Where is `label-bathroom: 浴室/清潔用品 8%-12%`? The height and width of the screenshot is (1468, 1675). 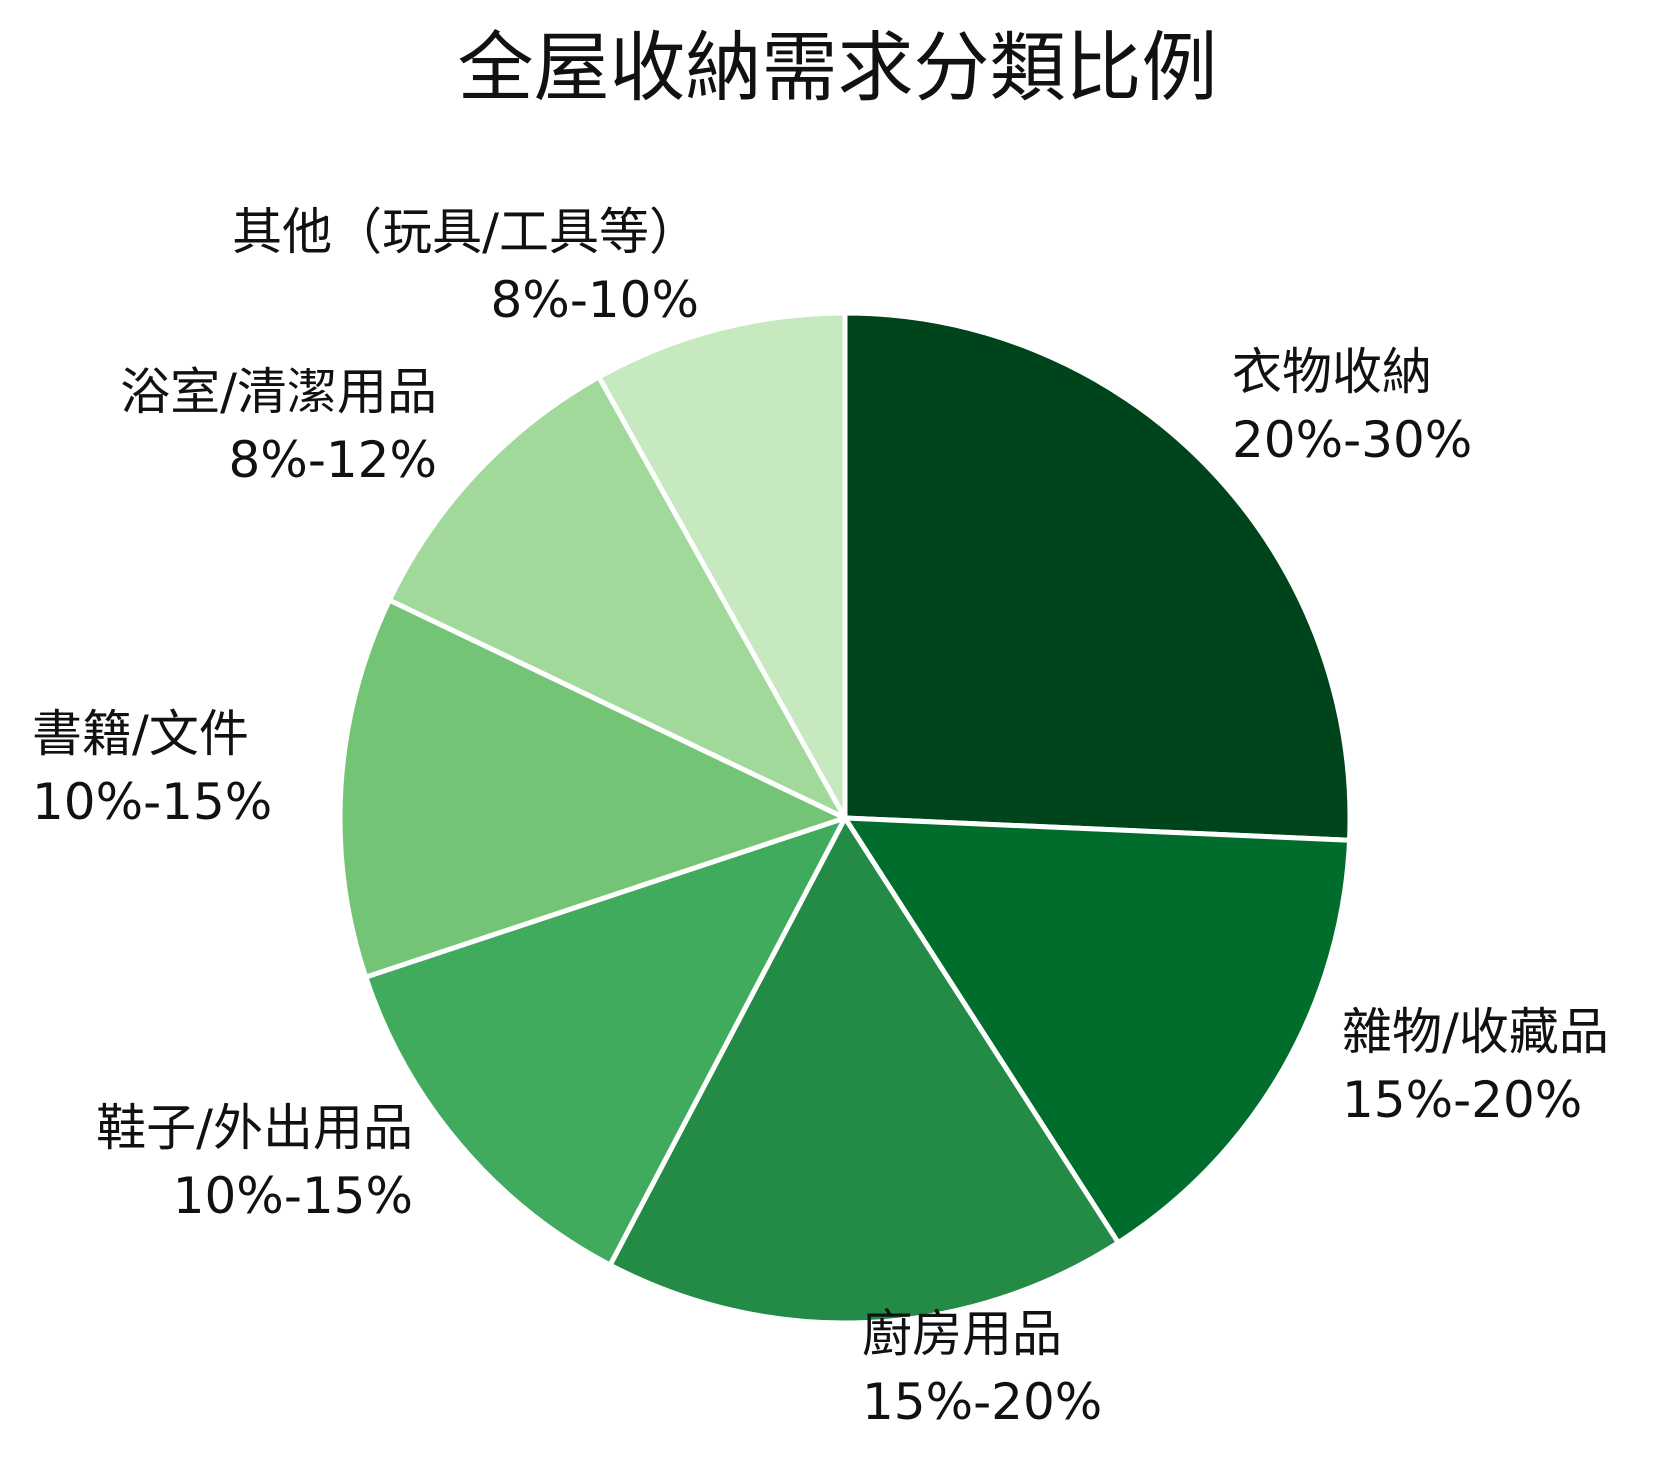 label-bathroom: 浴室/清潔用品 8%-12% is located at coordinates (278, 426).